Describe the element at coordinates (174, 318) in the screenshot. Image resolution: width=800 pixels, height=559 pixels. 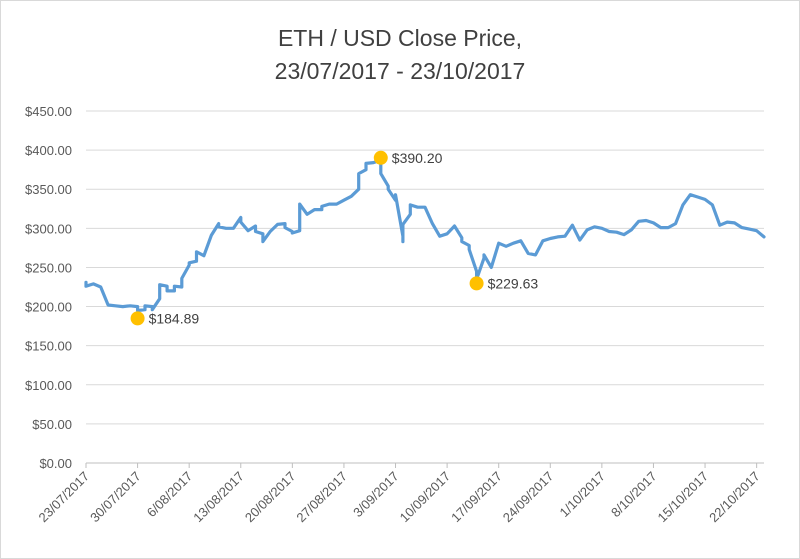
I see `data-label: $184.89` at that location.